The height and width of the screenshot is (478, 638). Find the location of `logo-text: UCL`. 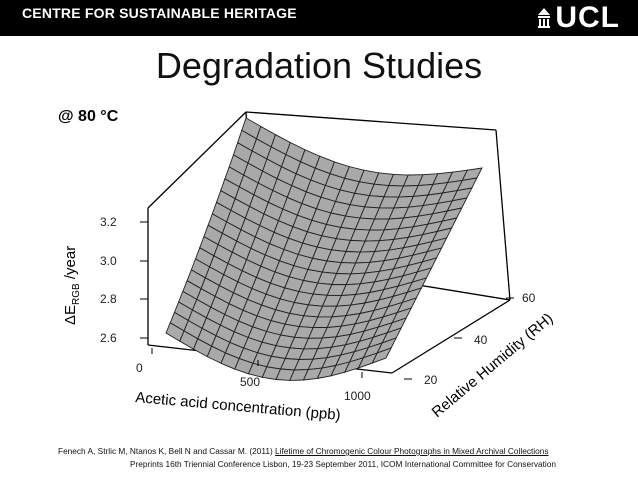

logo-text: UCL is located at coordinates (587, 17).